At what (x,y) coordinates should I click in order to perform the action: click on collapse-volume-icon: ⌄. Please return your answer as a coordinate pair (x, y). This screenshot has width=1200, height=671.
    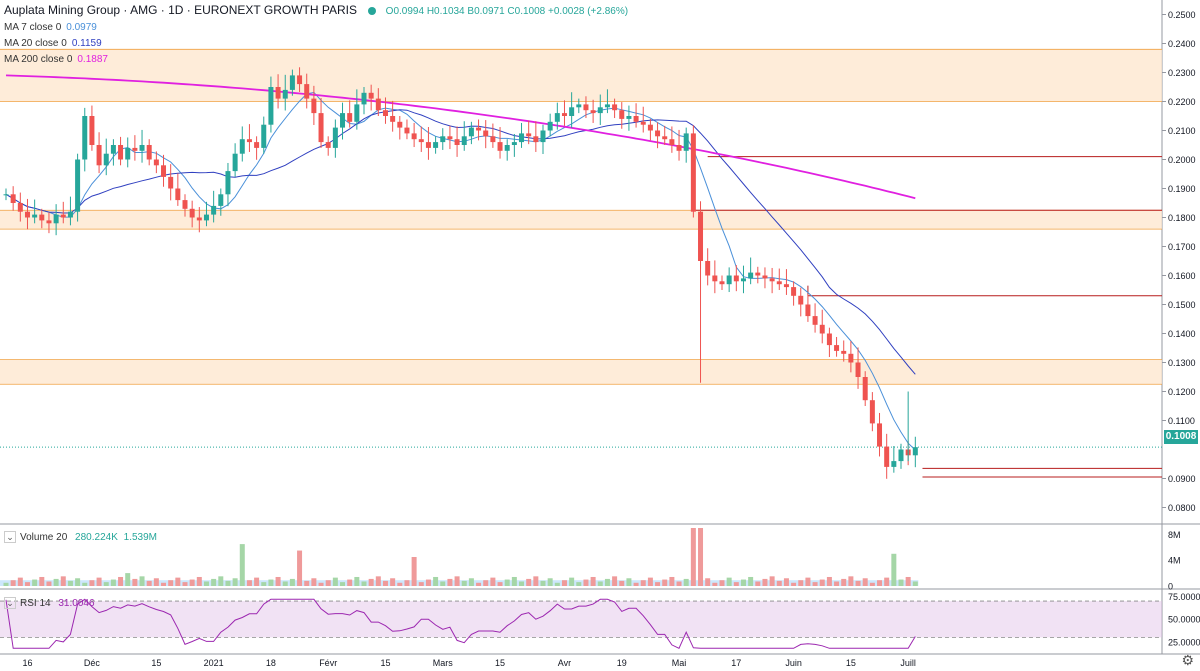
    Looking at the image, I should click on (10, 537).